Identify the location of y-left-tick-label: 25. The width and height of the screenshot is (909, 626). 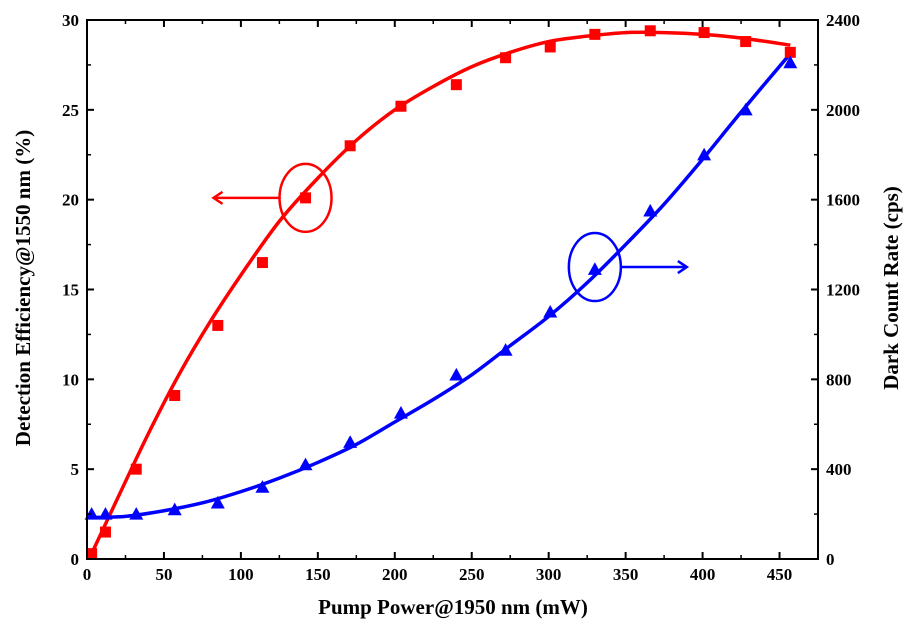
(70, 110).